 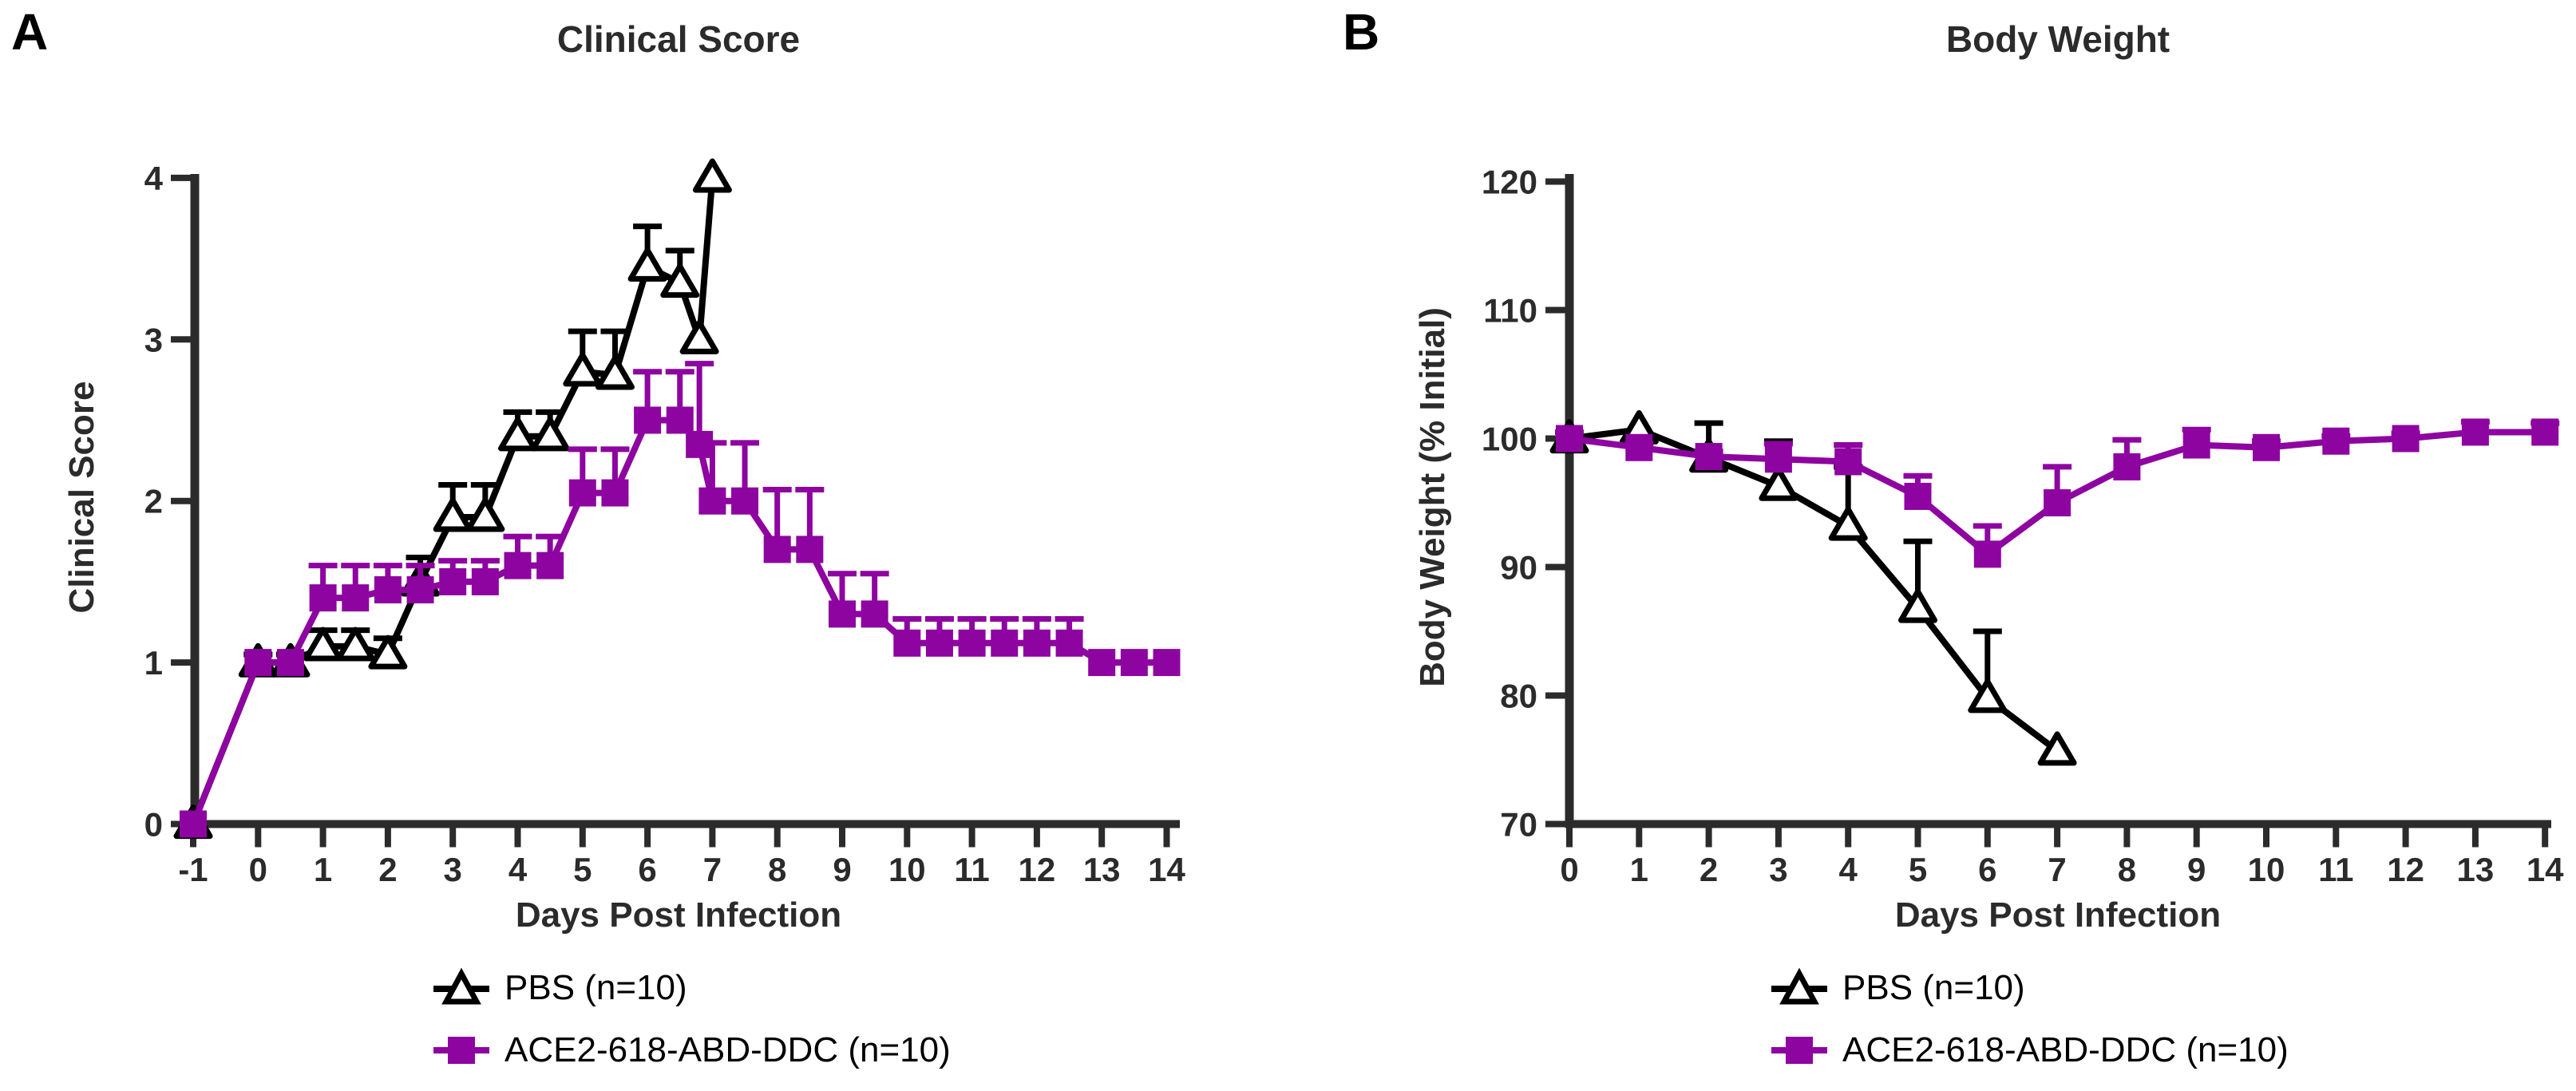 What do you see at coordinates (193, 869) in the screenshot?
I see `x-tick-label: -1` at bounding box center [193, 869].